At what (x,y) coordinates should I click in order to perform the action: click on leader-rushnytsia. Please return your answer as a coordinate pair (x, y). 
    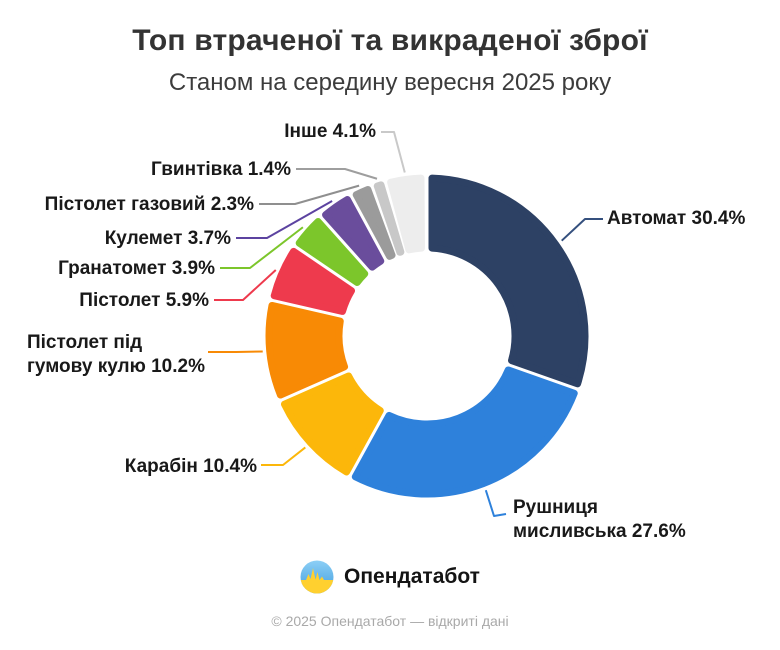
    Looking at the image, I should click on (495, 503).